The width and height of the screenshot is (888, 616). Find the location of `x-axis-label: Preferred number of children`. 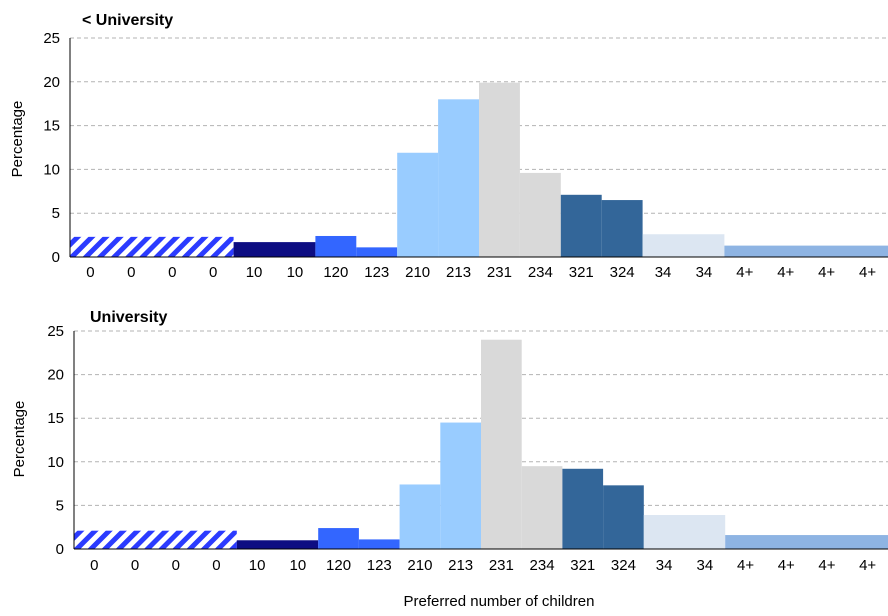

x-axis-label: Preferred number of children is located at coordinates (499, 601).